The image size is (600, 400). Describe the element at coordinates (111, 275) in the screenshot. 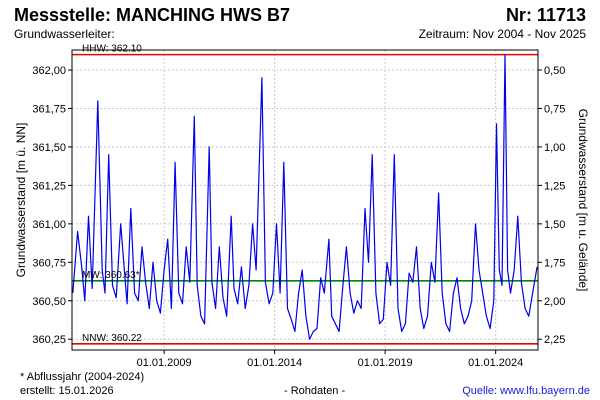

I see `mw-label: MW: 360.63*` at that location.